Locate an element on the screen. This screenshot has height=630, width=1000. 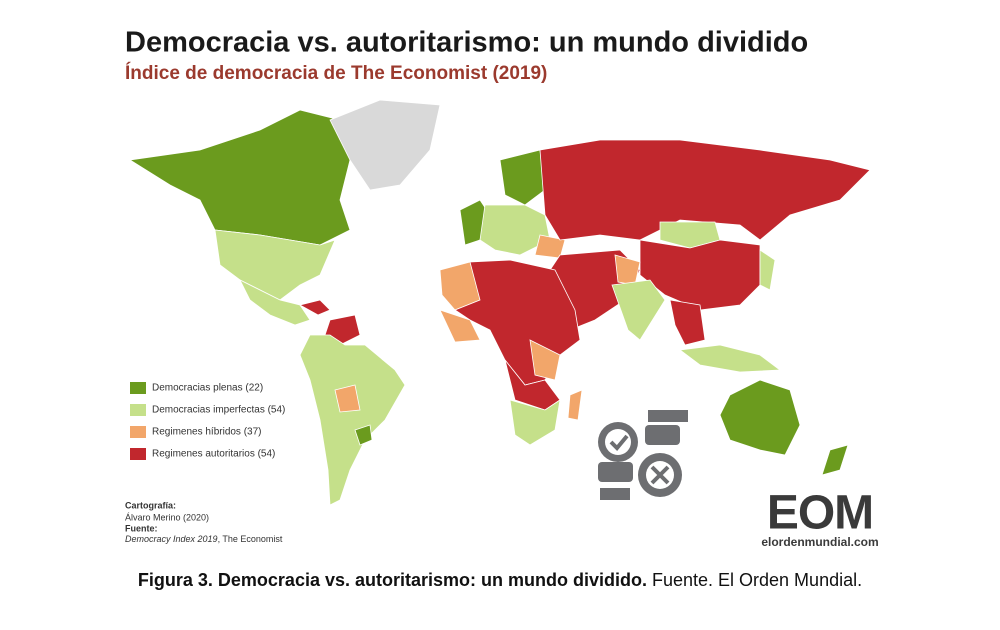
logo-mark: EOM is located at coordinates (820, 513).